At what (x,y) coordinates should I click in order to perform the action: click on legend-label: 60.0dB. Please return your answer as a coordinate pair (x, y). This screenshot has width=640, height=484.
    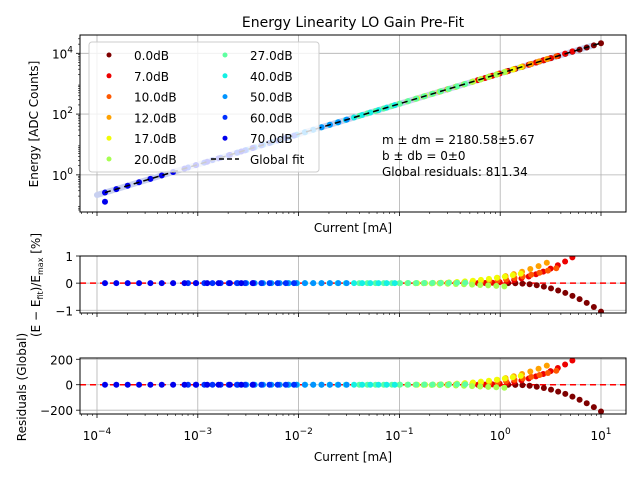
    Looking at the image, I should click on (271, 118).